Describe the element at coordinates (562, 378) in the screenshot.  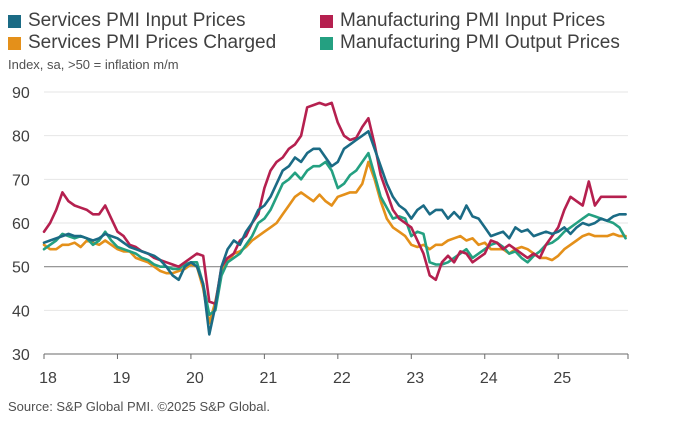
I see `x-tick-label: 25` at that location.